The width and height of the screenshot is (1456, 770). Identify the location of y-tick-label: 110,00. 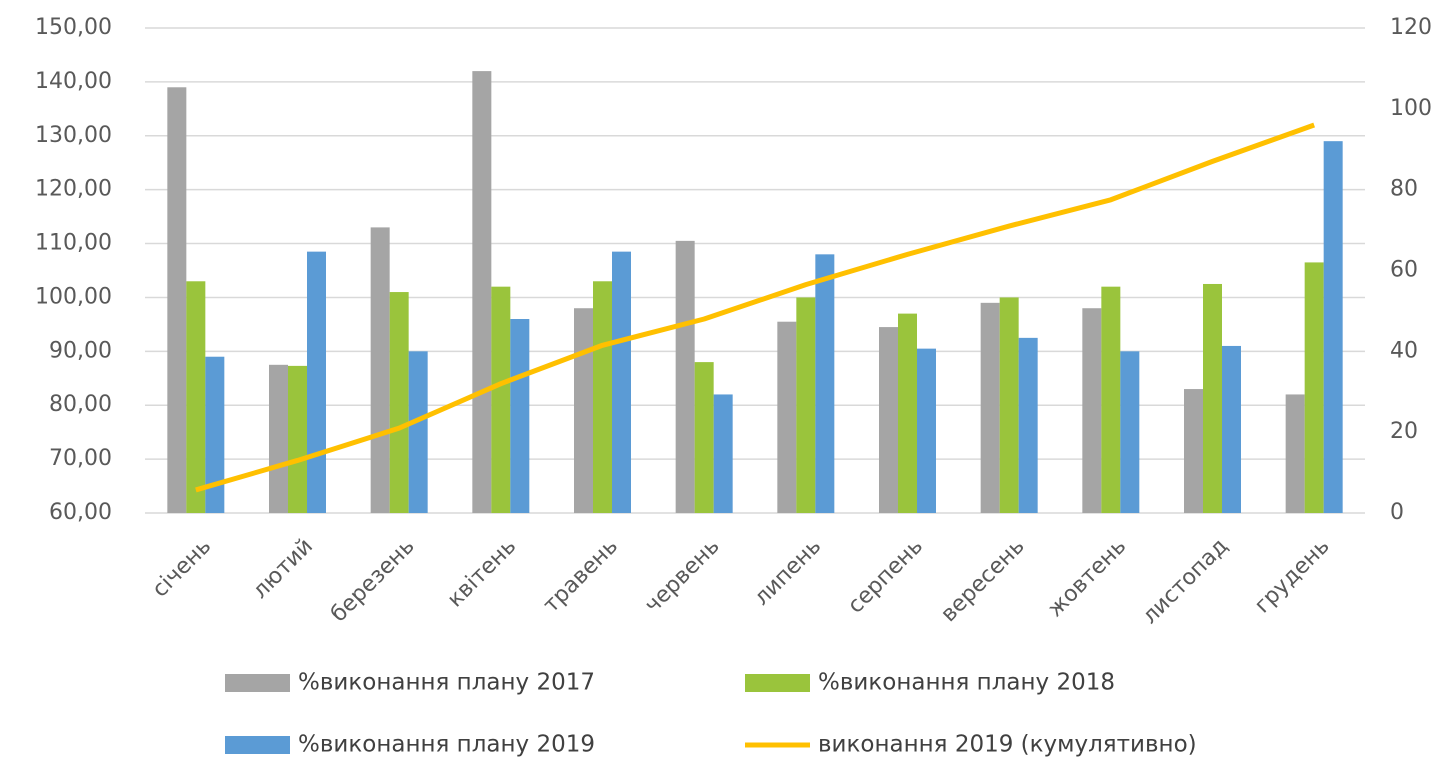
(73, 243).